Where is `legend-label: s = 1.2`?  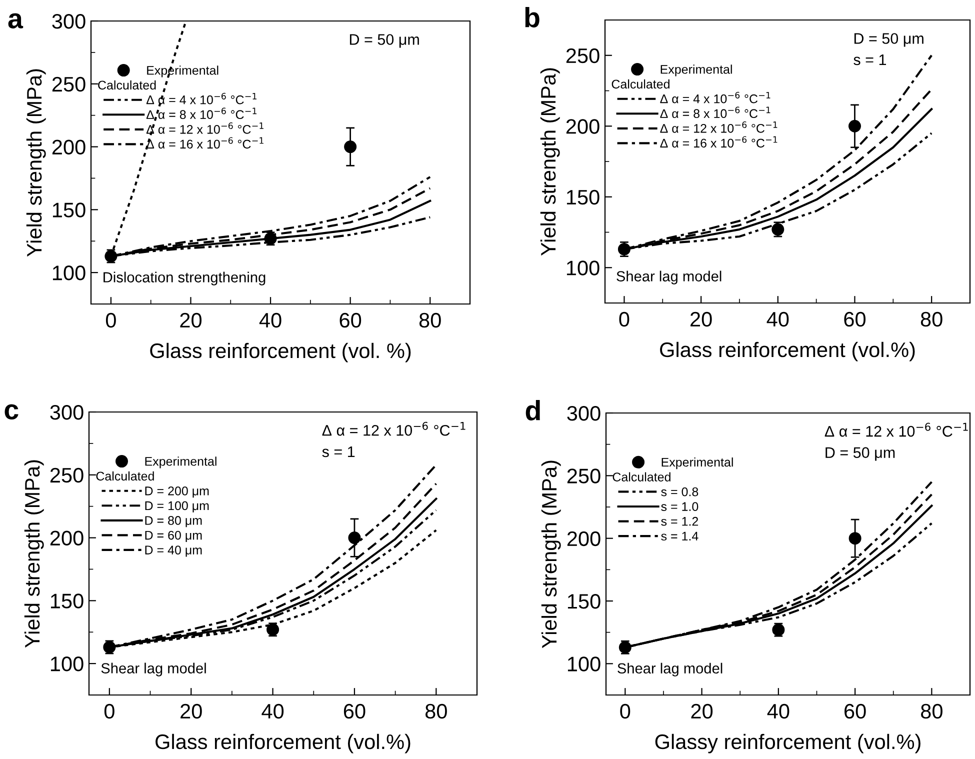 legend-label: s = 1.2 is located at coordinates (679, 521).